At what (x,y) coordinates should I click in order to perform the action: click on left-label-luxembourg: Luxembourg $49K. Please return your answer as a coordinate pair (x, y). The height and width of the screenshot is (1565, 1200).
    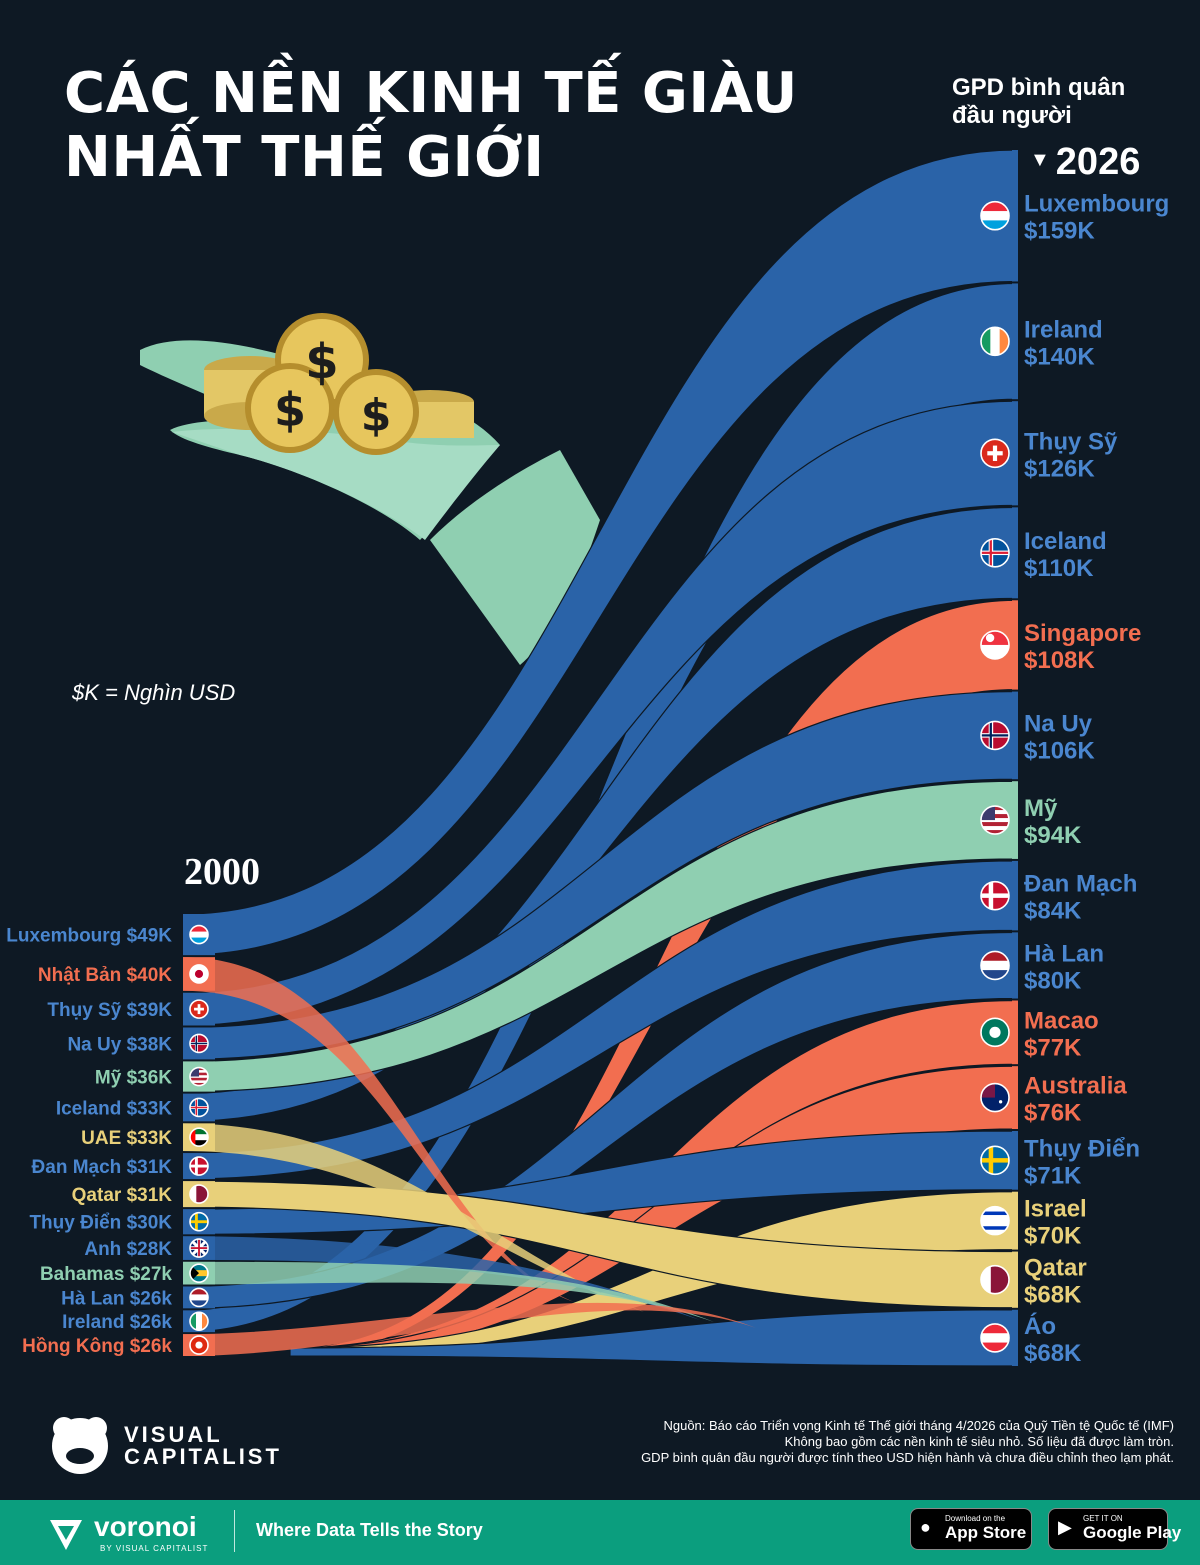
    Looking at the image, I should click on (89, 936).